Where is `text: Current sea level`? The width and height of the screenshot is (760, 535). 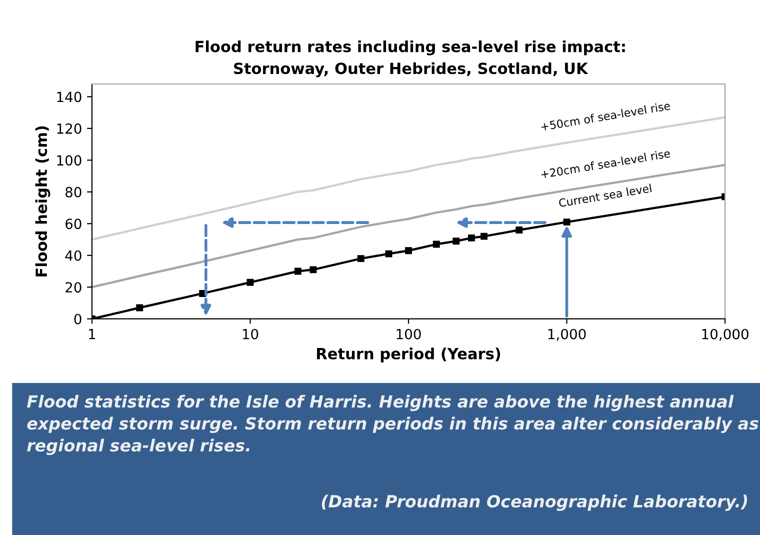
text: Current sea level is located at coordinates (605, 196).